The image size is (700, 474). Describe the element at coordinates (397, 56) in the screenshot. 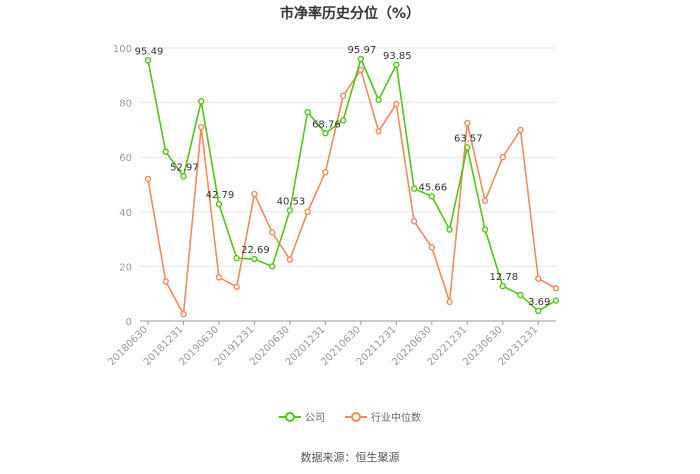

I see `data-label-company: 93.85` at that location.